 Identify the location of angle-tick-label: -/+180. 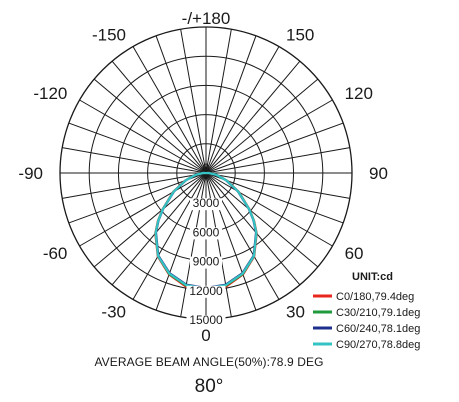
(206, 18).